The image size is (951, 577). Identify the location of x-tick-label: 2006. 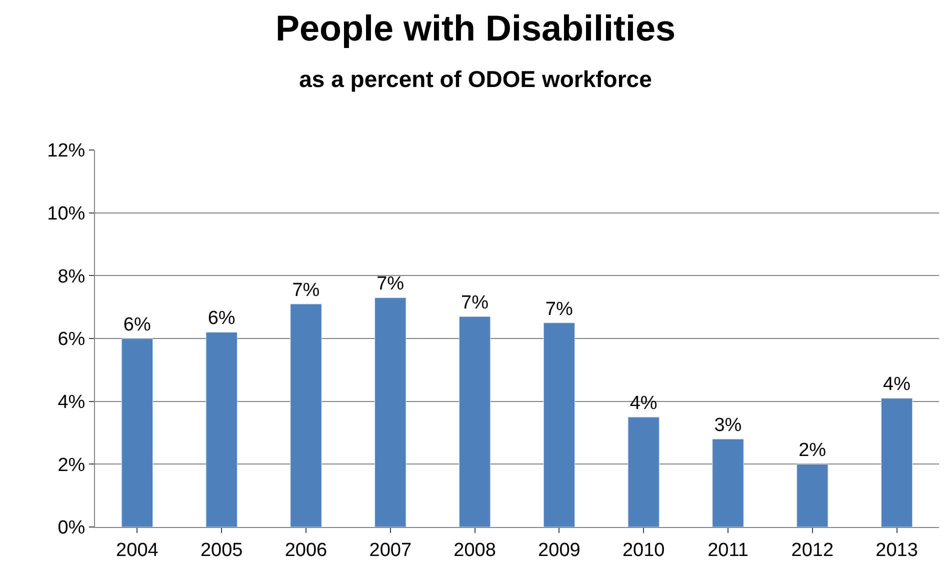
(306, 550).